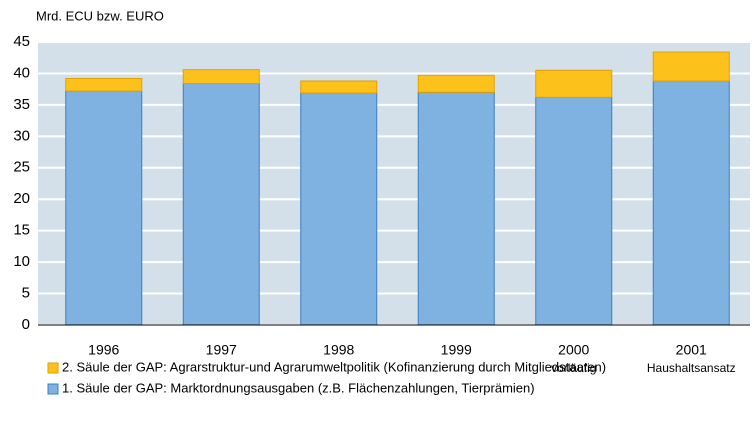 This screenshot has height=432, width=754. I want to click on y-tick-label: 5, so click(26, 293).